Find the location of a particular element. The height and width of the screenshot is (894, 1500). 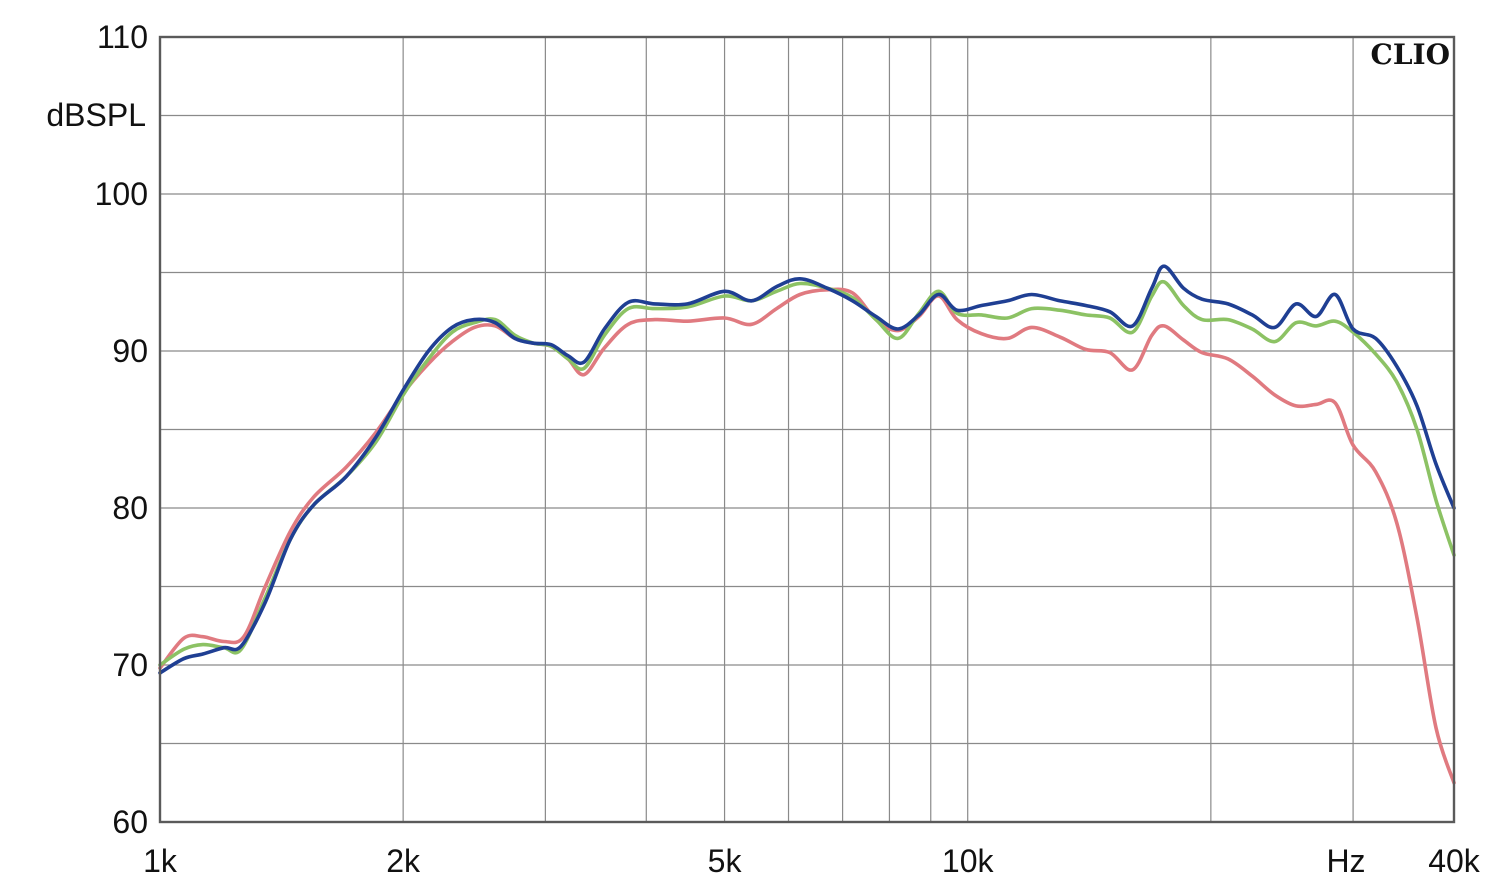

y-tick-label: 110 is located at coordinates (122, 37).